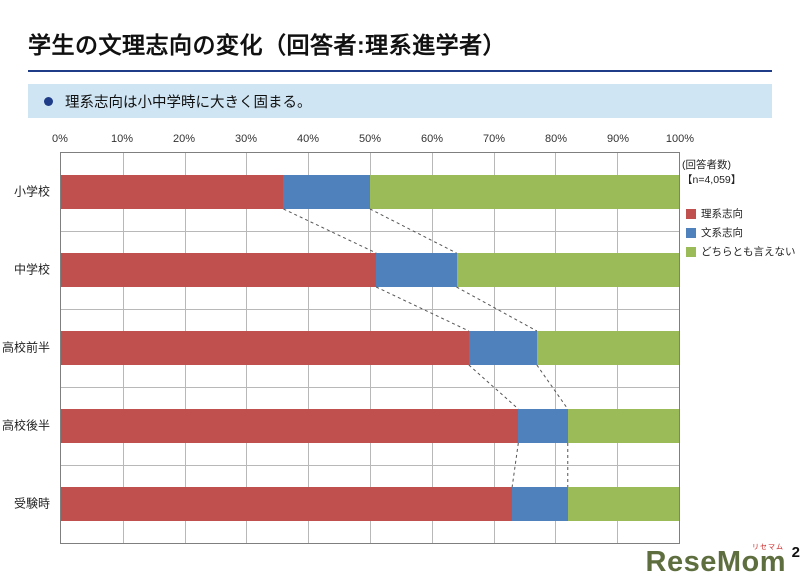 The image size is (800, 585). I want to click on watermark-ruby: リセマム, so click(768, 547).